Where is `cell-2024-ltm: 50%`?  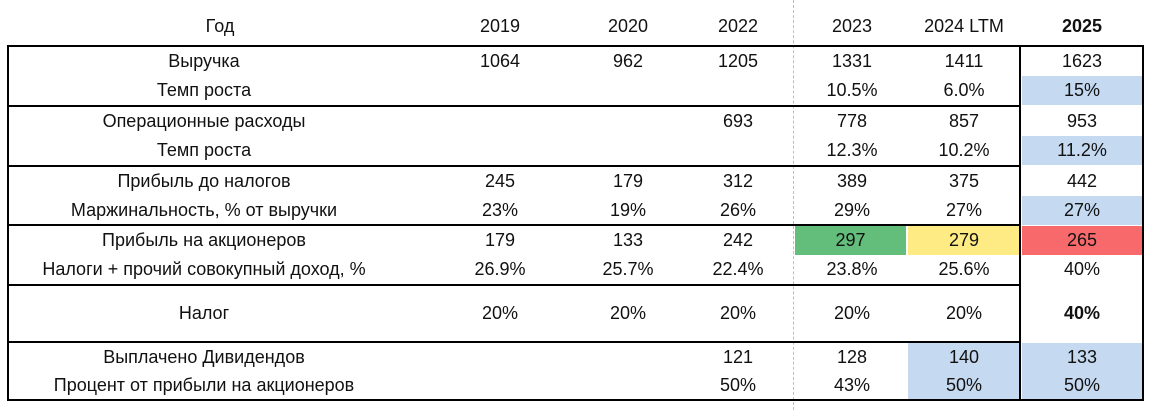
cell-2024-ltm: 50% is located at coordinates (964, 385).